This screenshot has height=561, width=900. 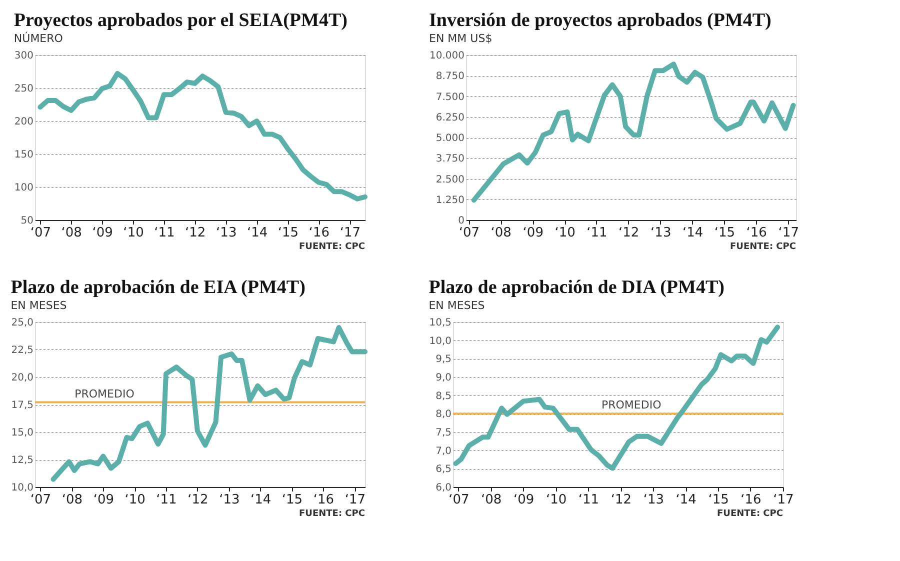 What do you see at coordinates (22, 460) in the screenshot?
I see `y-tick-label: 12,5` at bounding box center [22, 460].